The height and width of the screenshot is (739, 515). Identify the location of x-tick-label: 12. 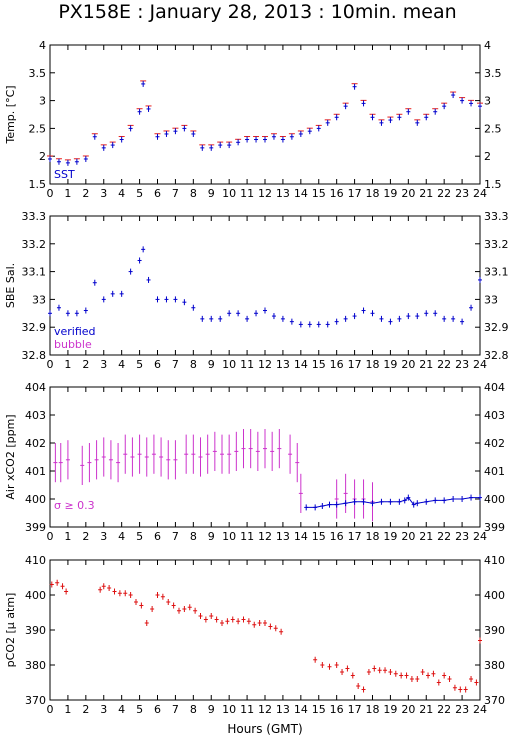
(265, 193).